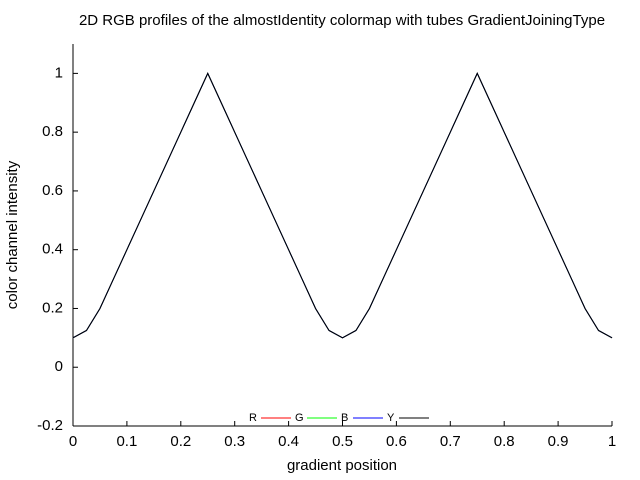 Image resolution: width=640 pixels, height=480 pixels. Describe the element at coordinates (342, 465) in the screenshot. I see `x-axis-label: gradient position` at that location.